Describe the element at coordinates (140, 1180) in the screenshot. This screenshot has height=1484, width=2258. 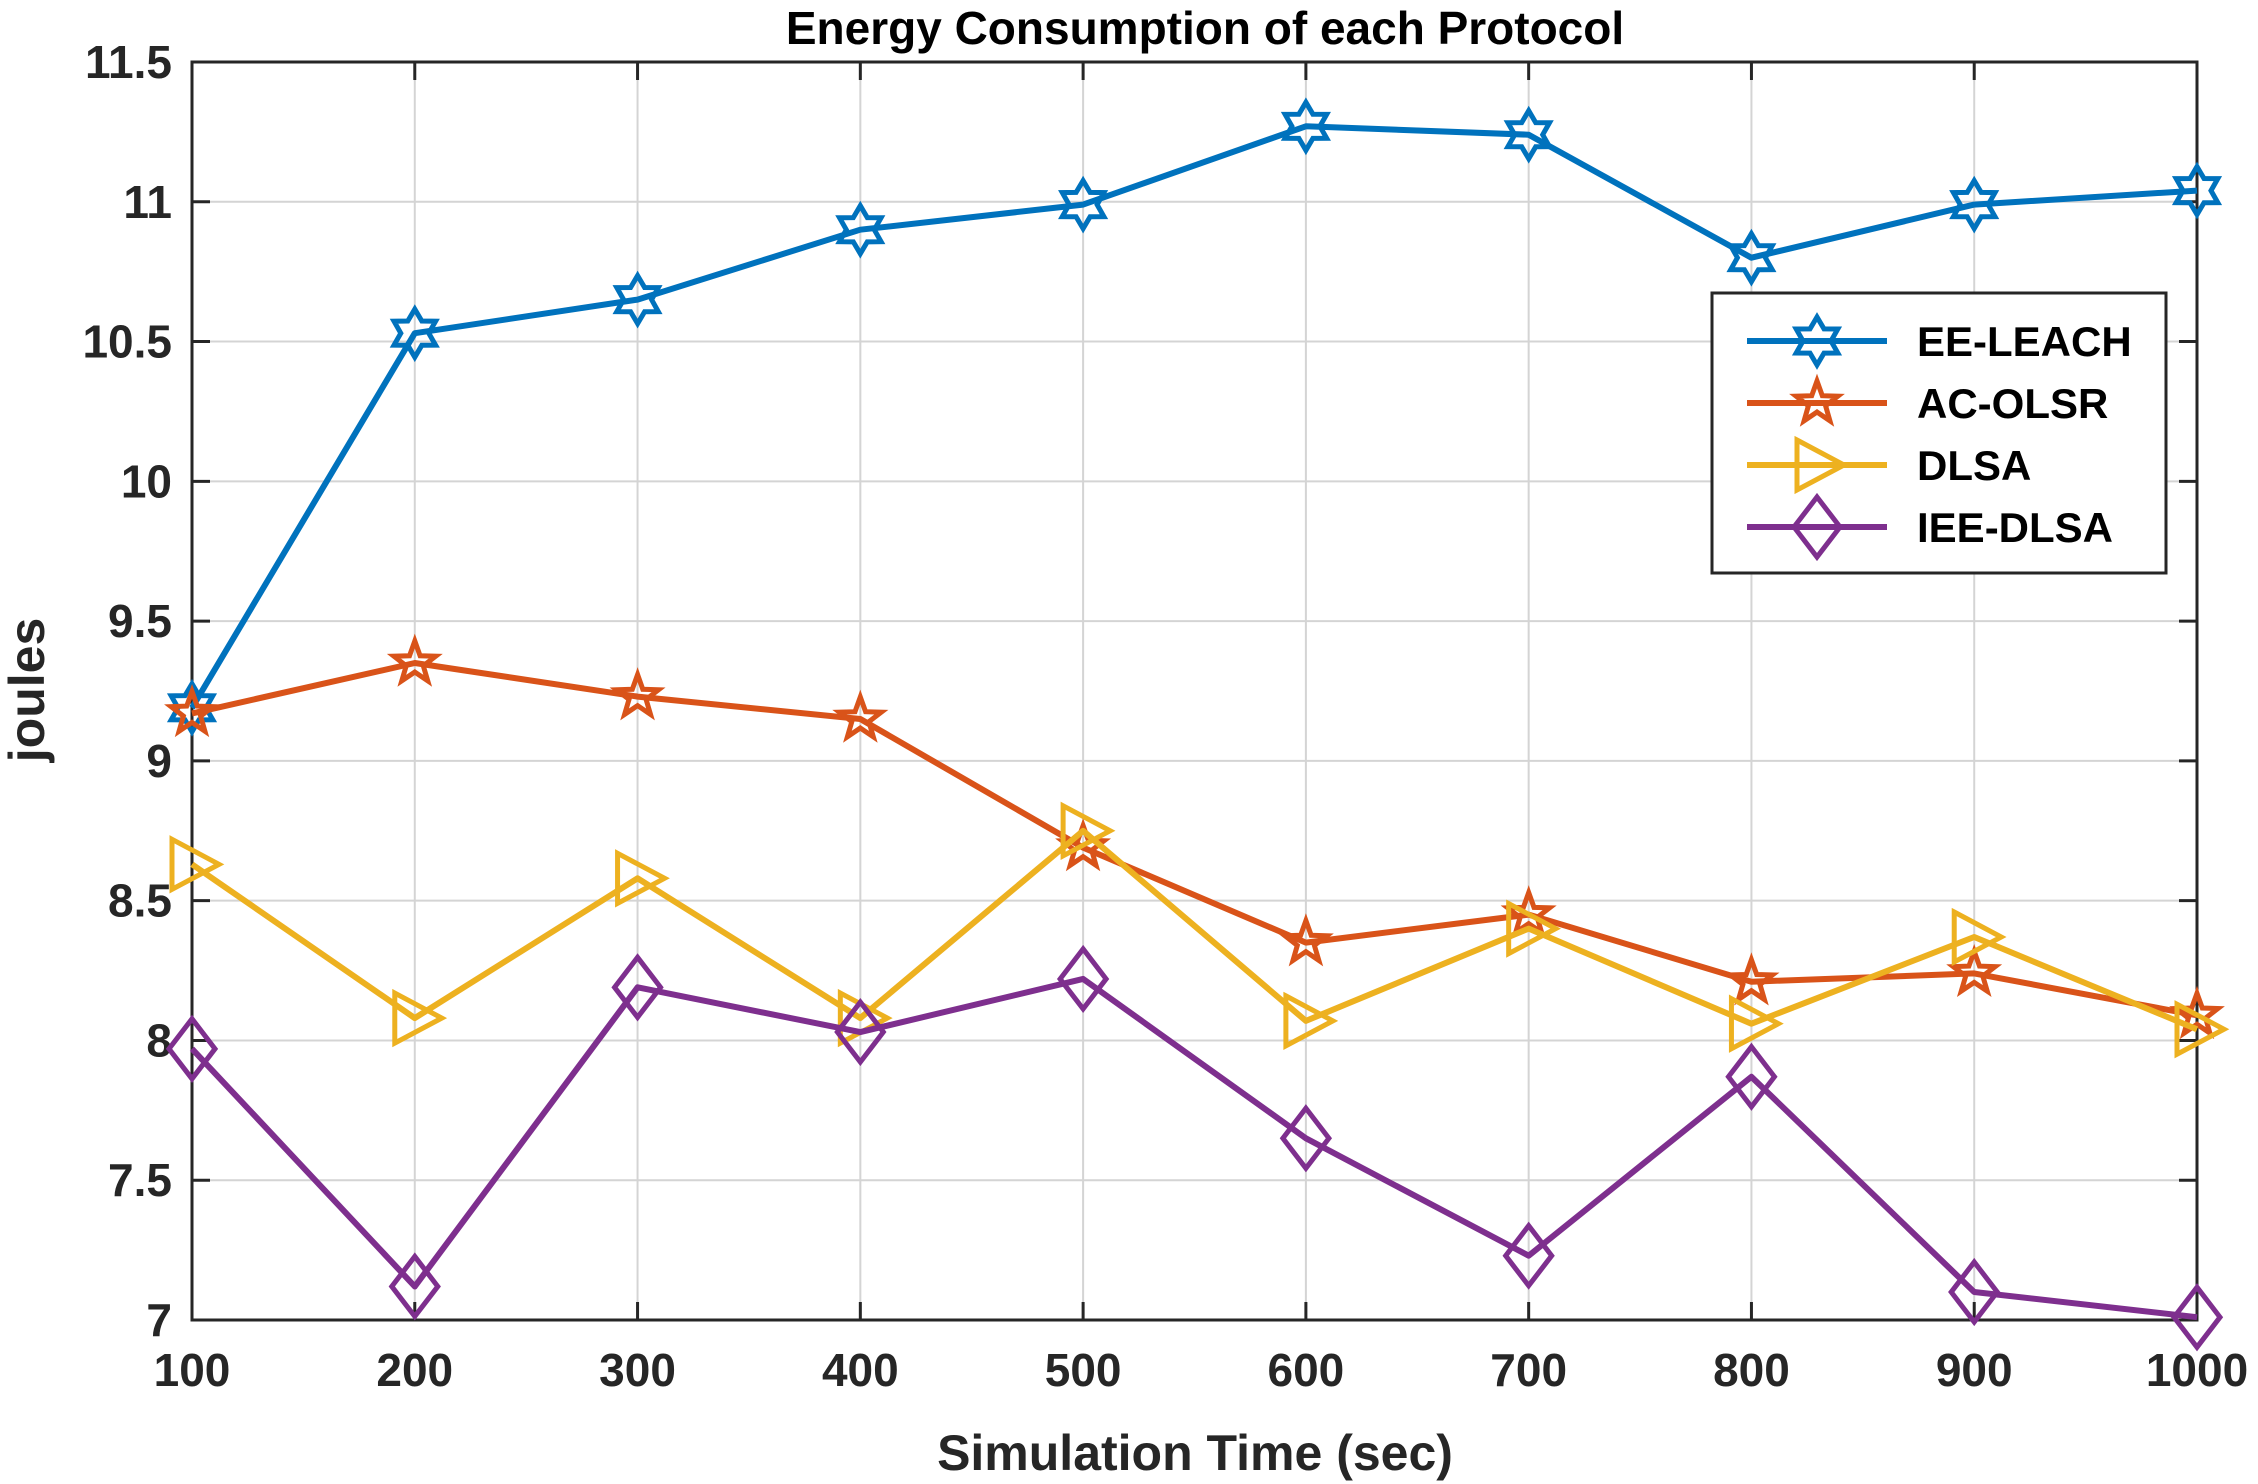
I see `y-tick-label: 7.5` at that location.